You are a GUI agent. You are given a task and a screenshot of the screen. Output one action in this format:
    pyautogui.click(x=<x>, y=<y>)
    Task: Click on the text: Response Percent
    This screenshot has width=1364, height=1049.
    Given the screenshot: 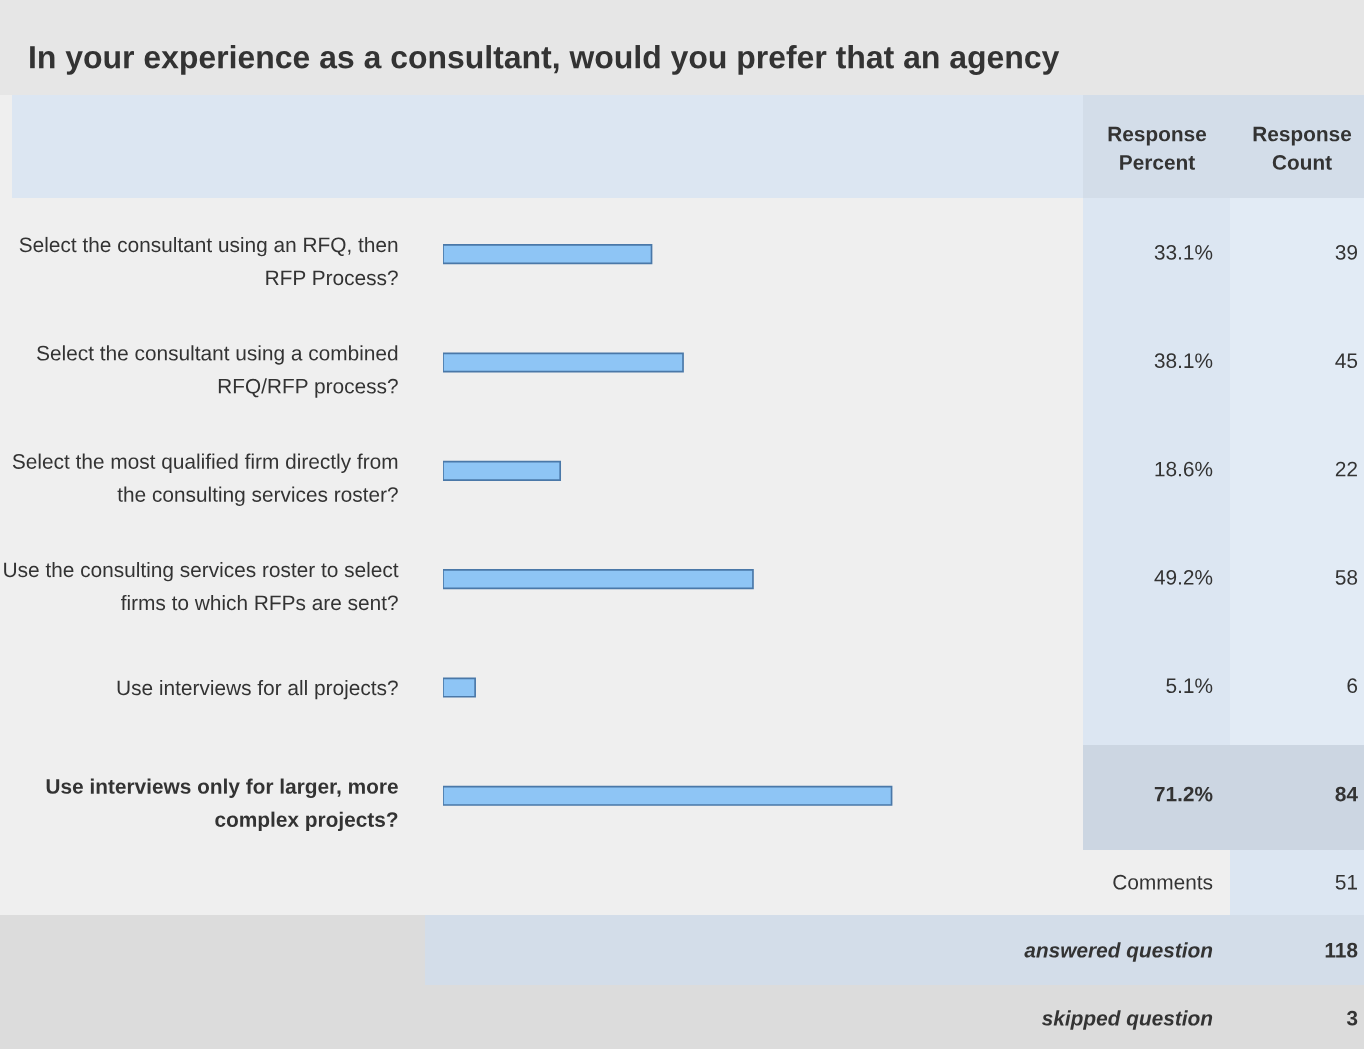 What is the action you would take?
    pyautogui.click(x=1157, y=148)
    